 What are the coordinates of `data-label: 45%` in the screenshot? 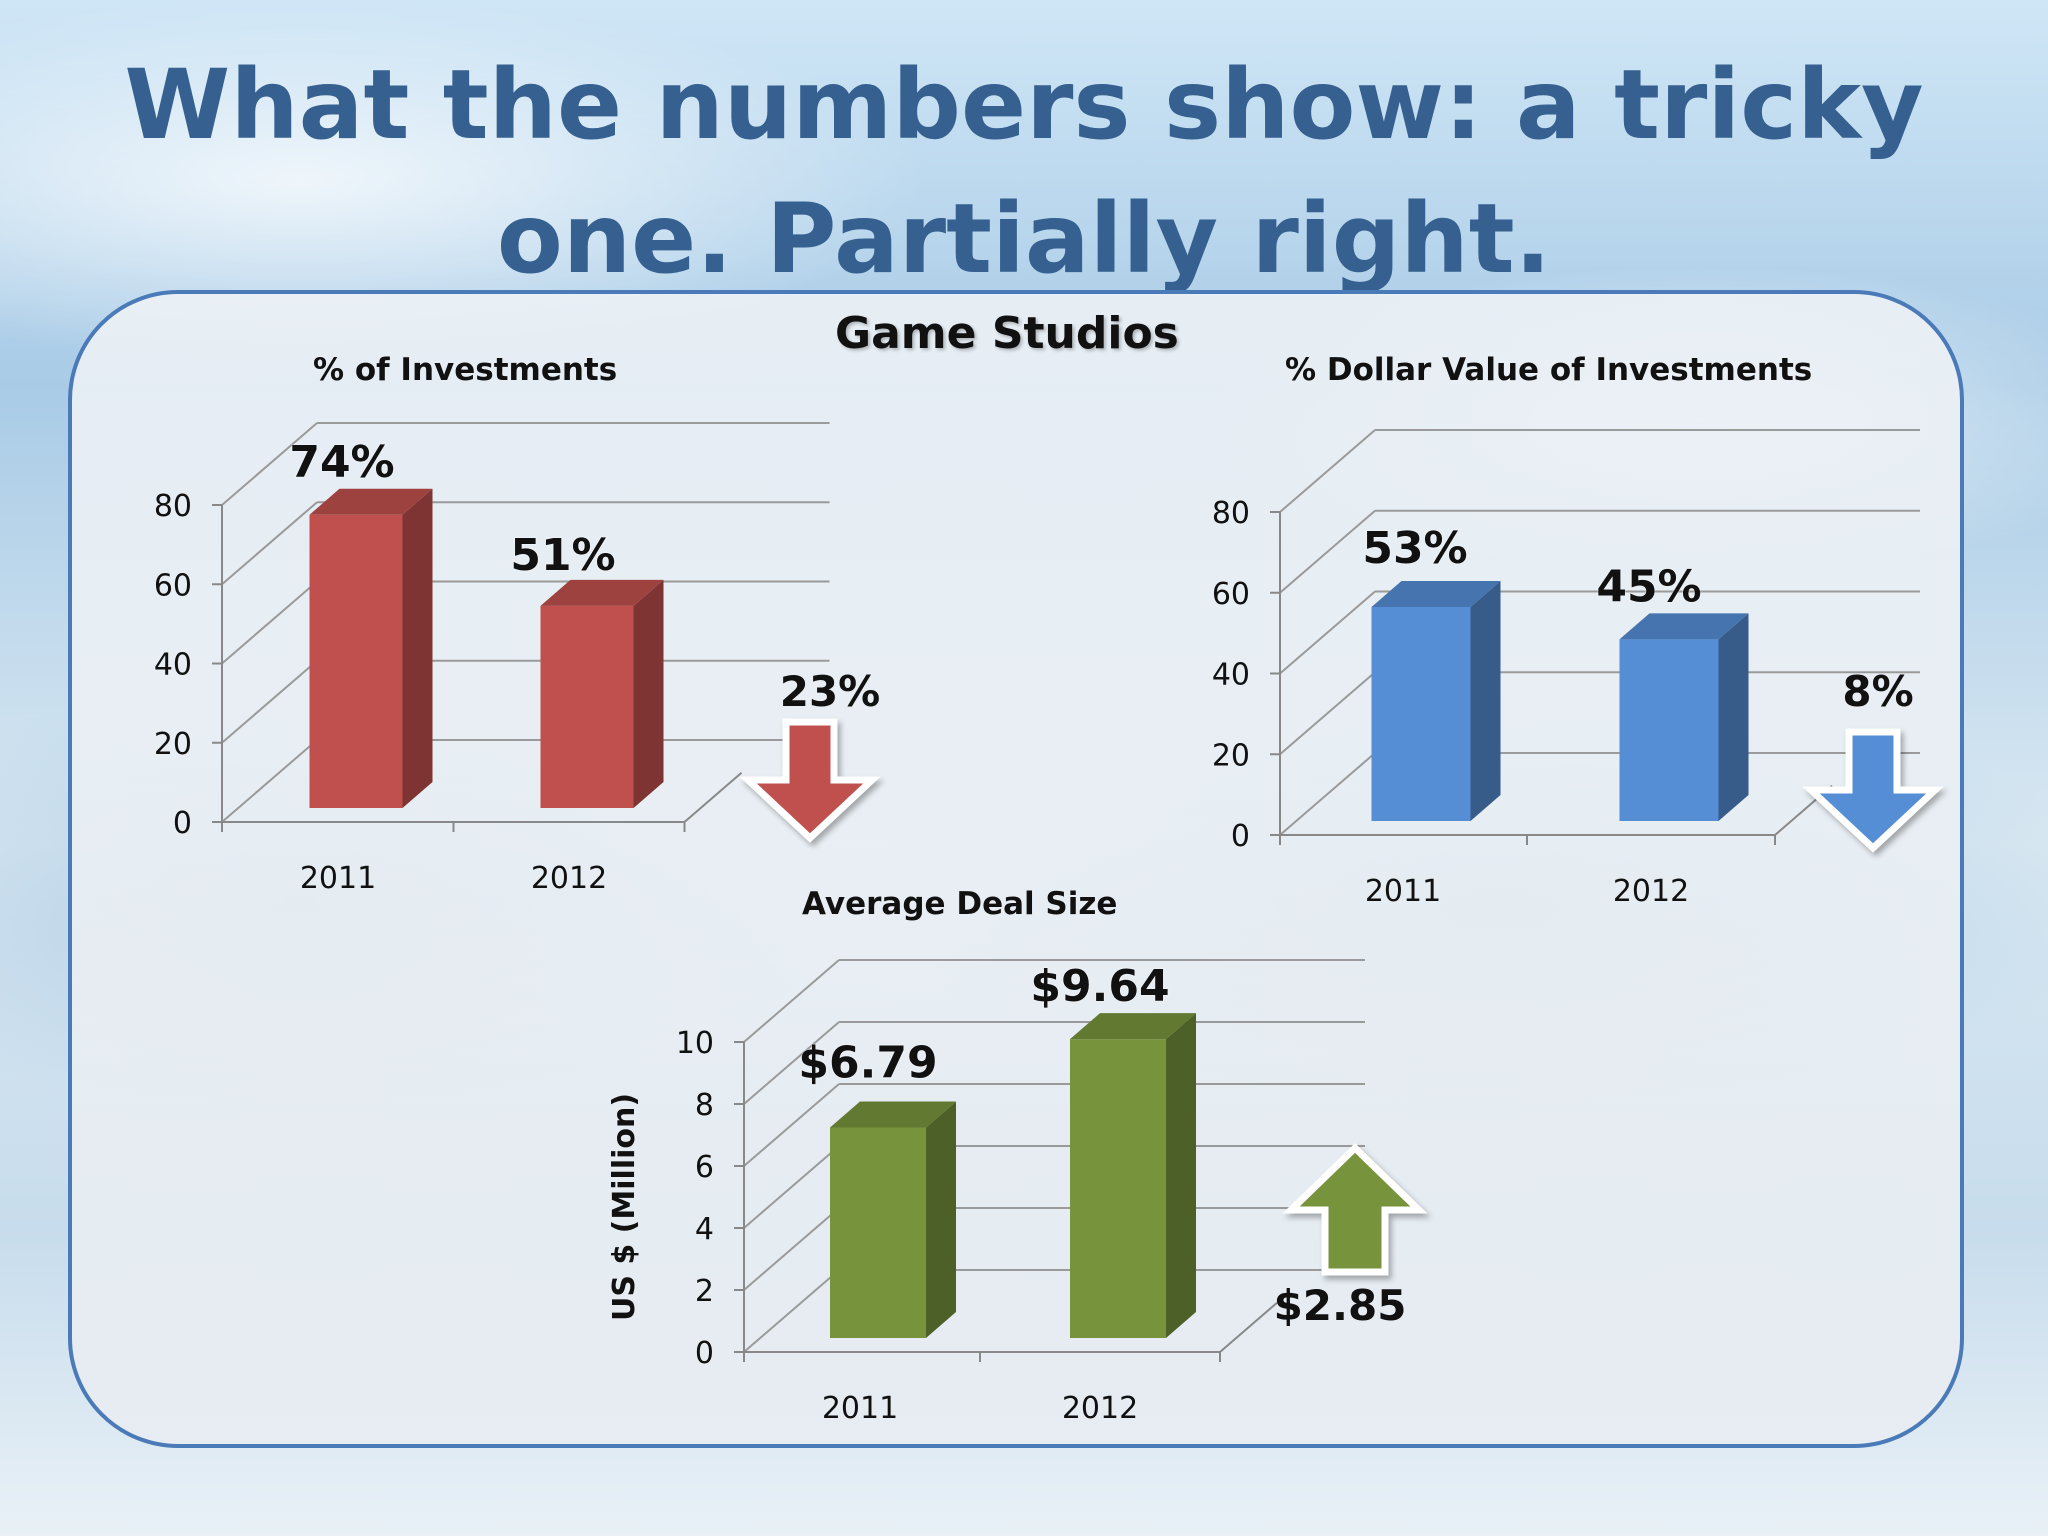 It's located at (1648, 586).